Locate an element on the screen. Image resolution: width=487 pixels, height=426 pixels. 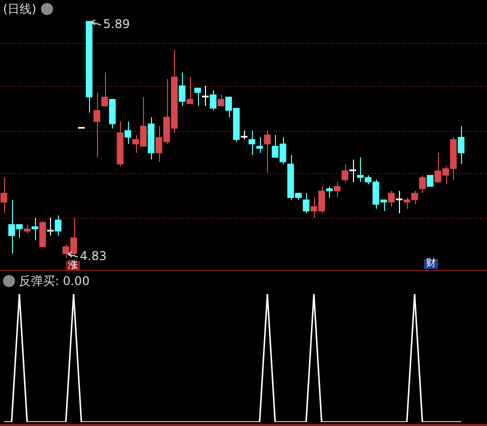
annotation: 4.83 is located at coordinates (93, 256).